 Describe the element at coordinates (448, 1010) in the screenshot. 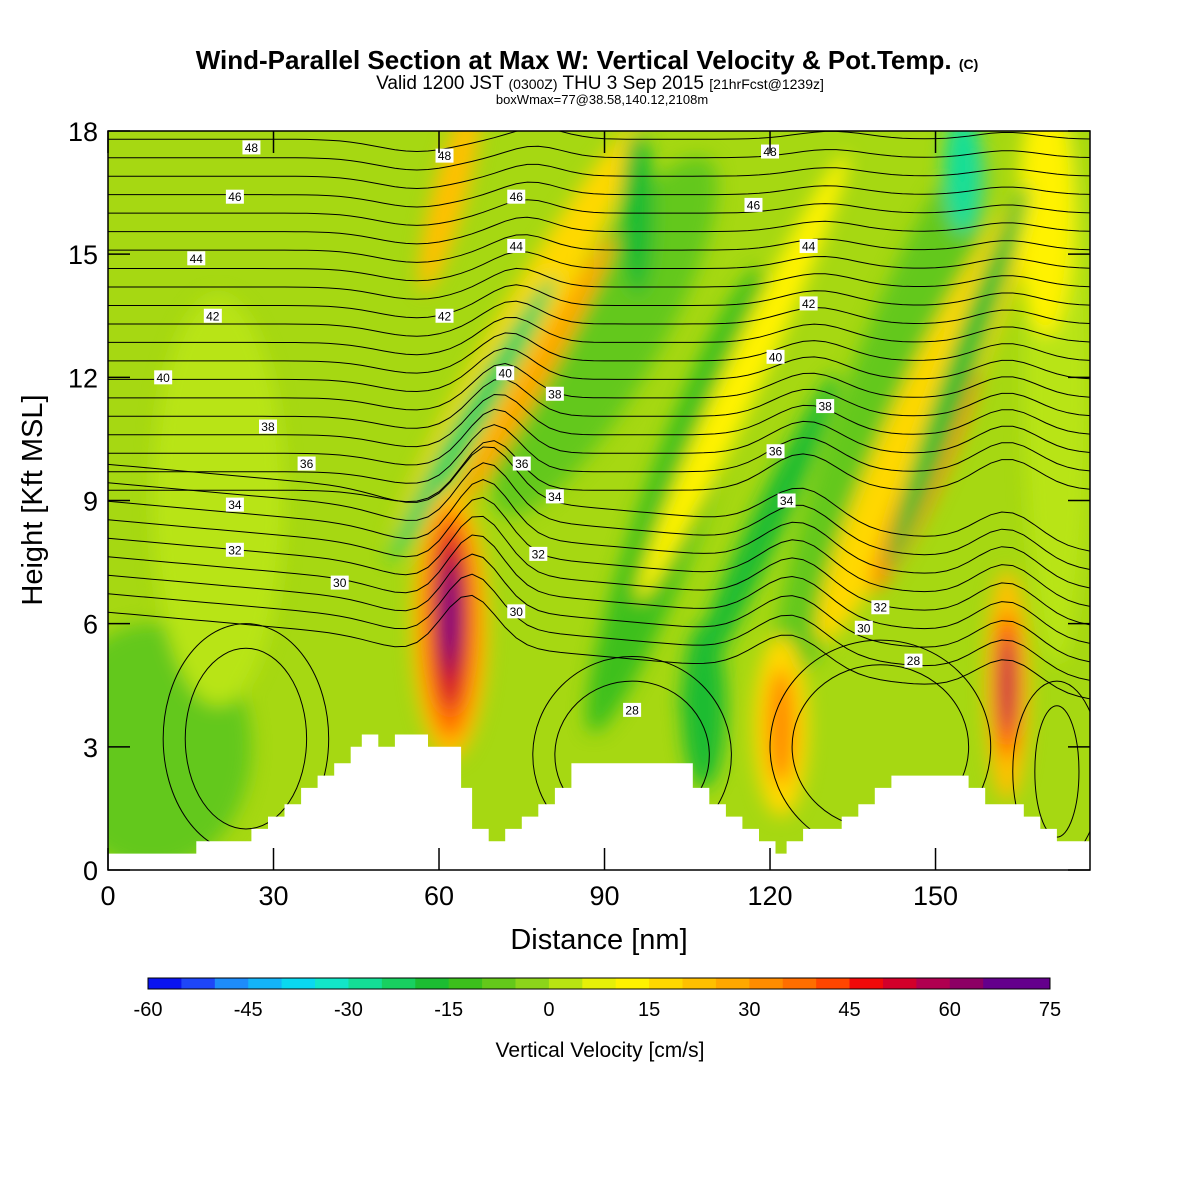

I see `colorbar-tick-label: -15` at that location.